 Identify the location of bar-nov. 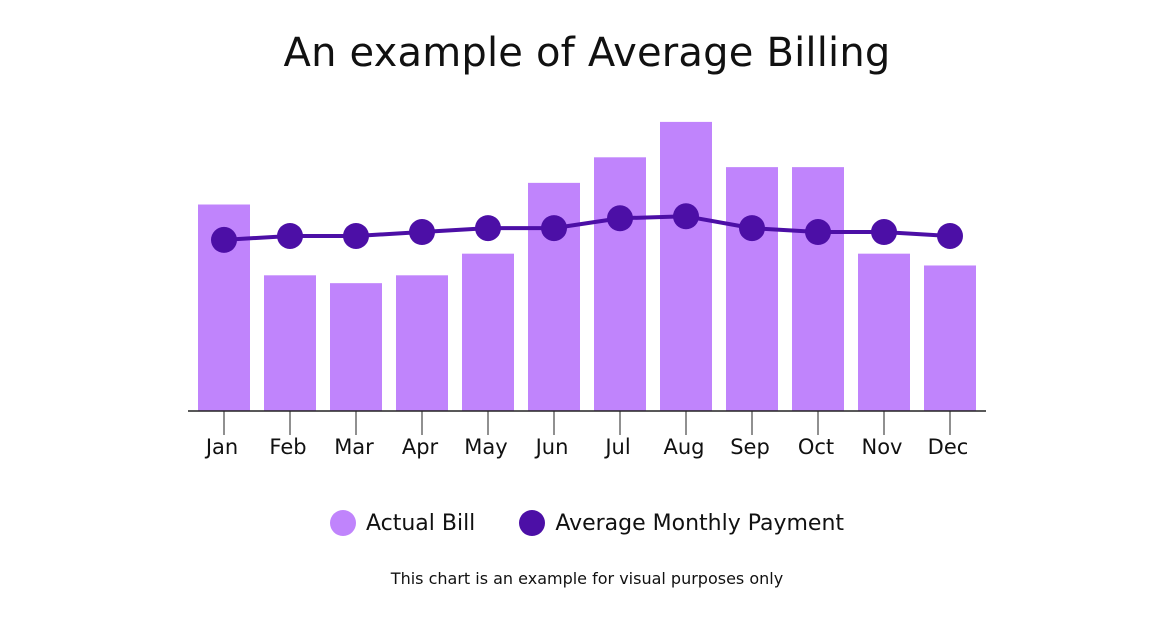
(884, 332).